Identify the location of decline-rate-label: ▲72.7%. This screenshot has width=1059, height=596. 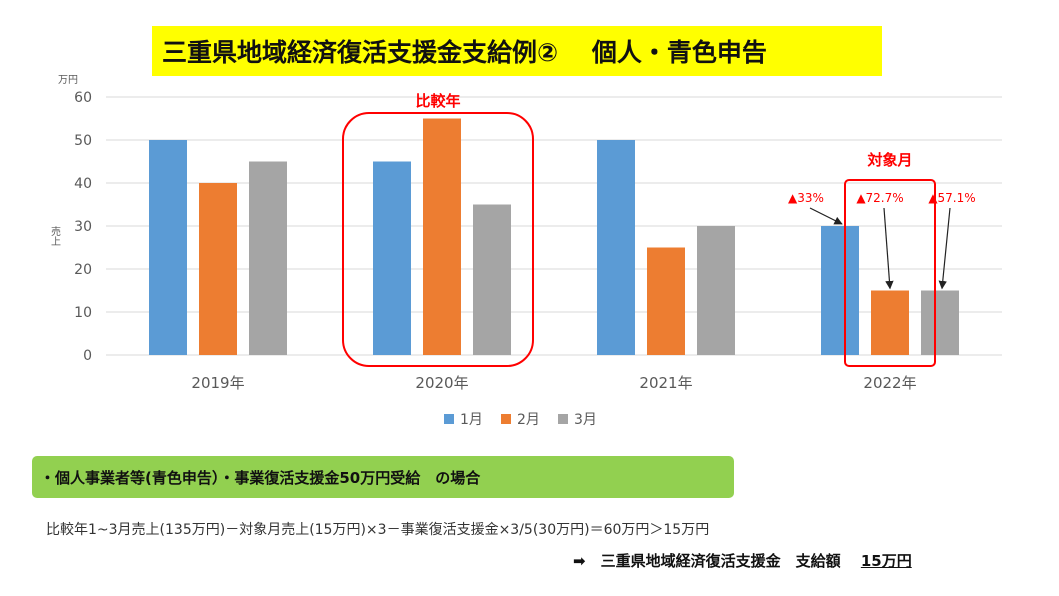
(879, 198).